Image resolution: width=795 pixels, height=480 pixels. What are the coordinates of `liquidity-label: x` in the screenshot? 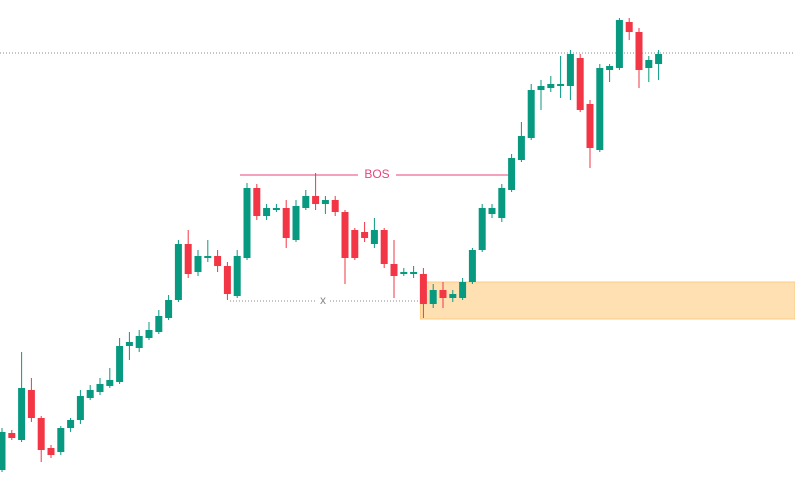 It's located at (323, 300).